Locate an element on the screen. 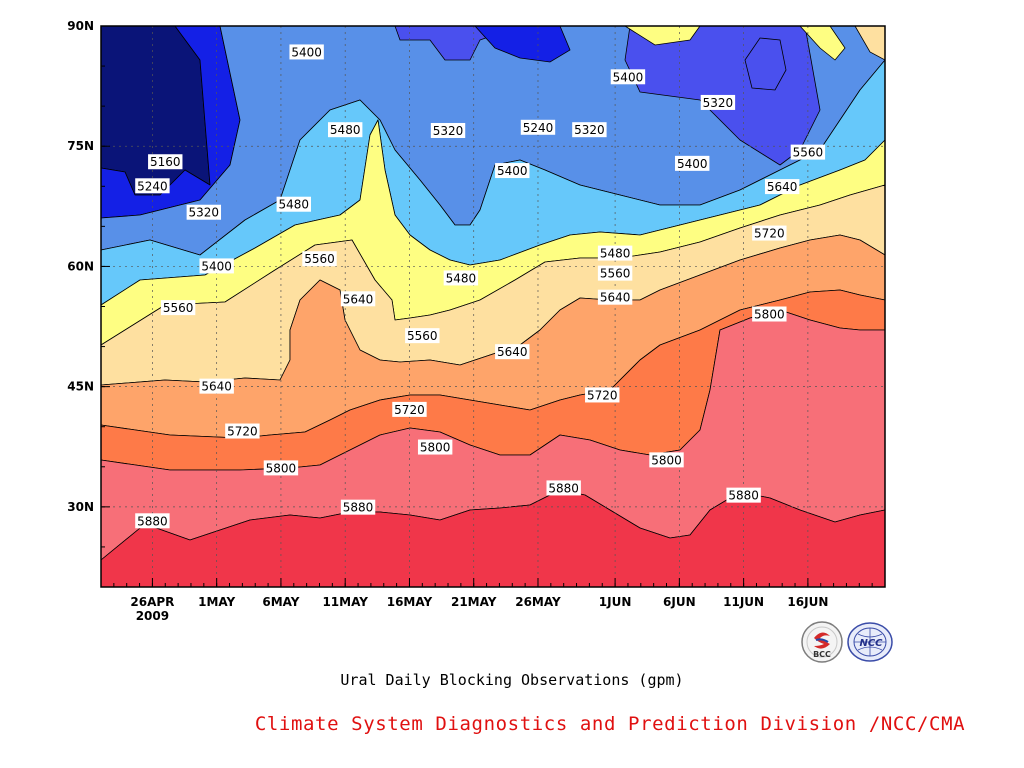  contour-label-17: 5240 is located at coordinates (538, 127).